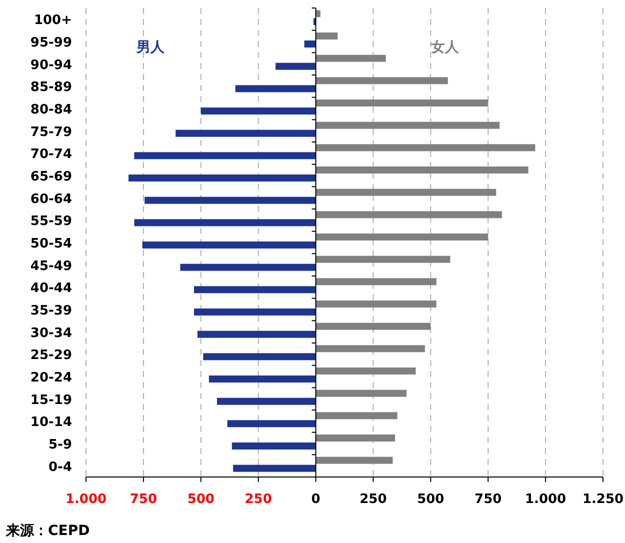 The image size is (625, 543). Describe the element at coordinates (51, 132) in the screenshot. I see `y-tick-label: 75-79` at that location.